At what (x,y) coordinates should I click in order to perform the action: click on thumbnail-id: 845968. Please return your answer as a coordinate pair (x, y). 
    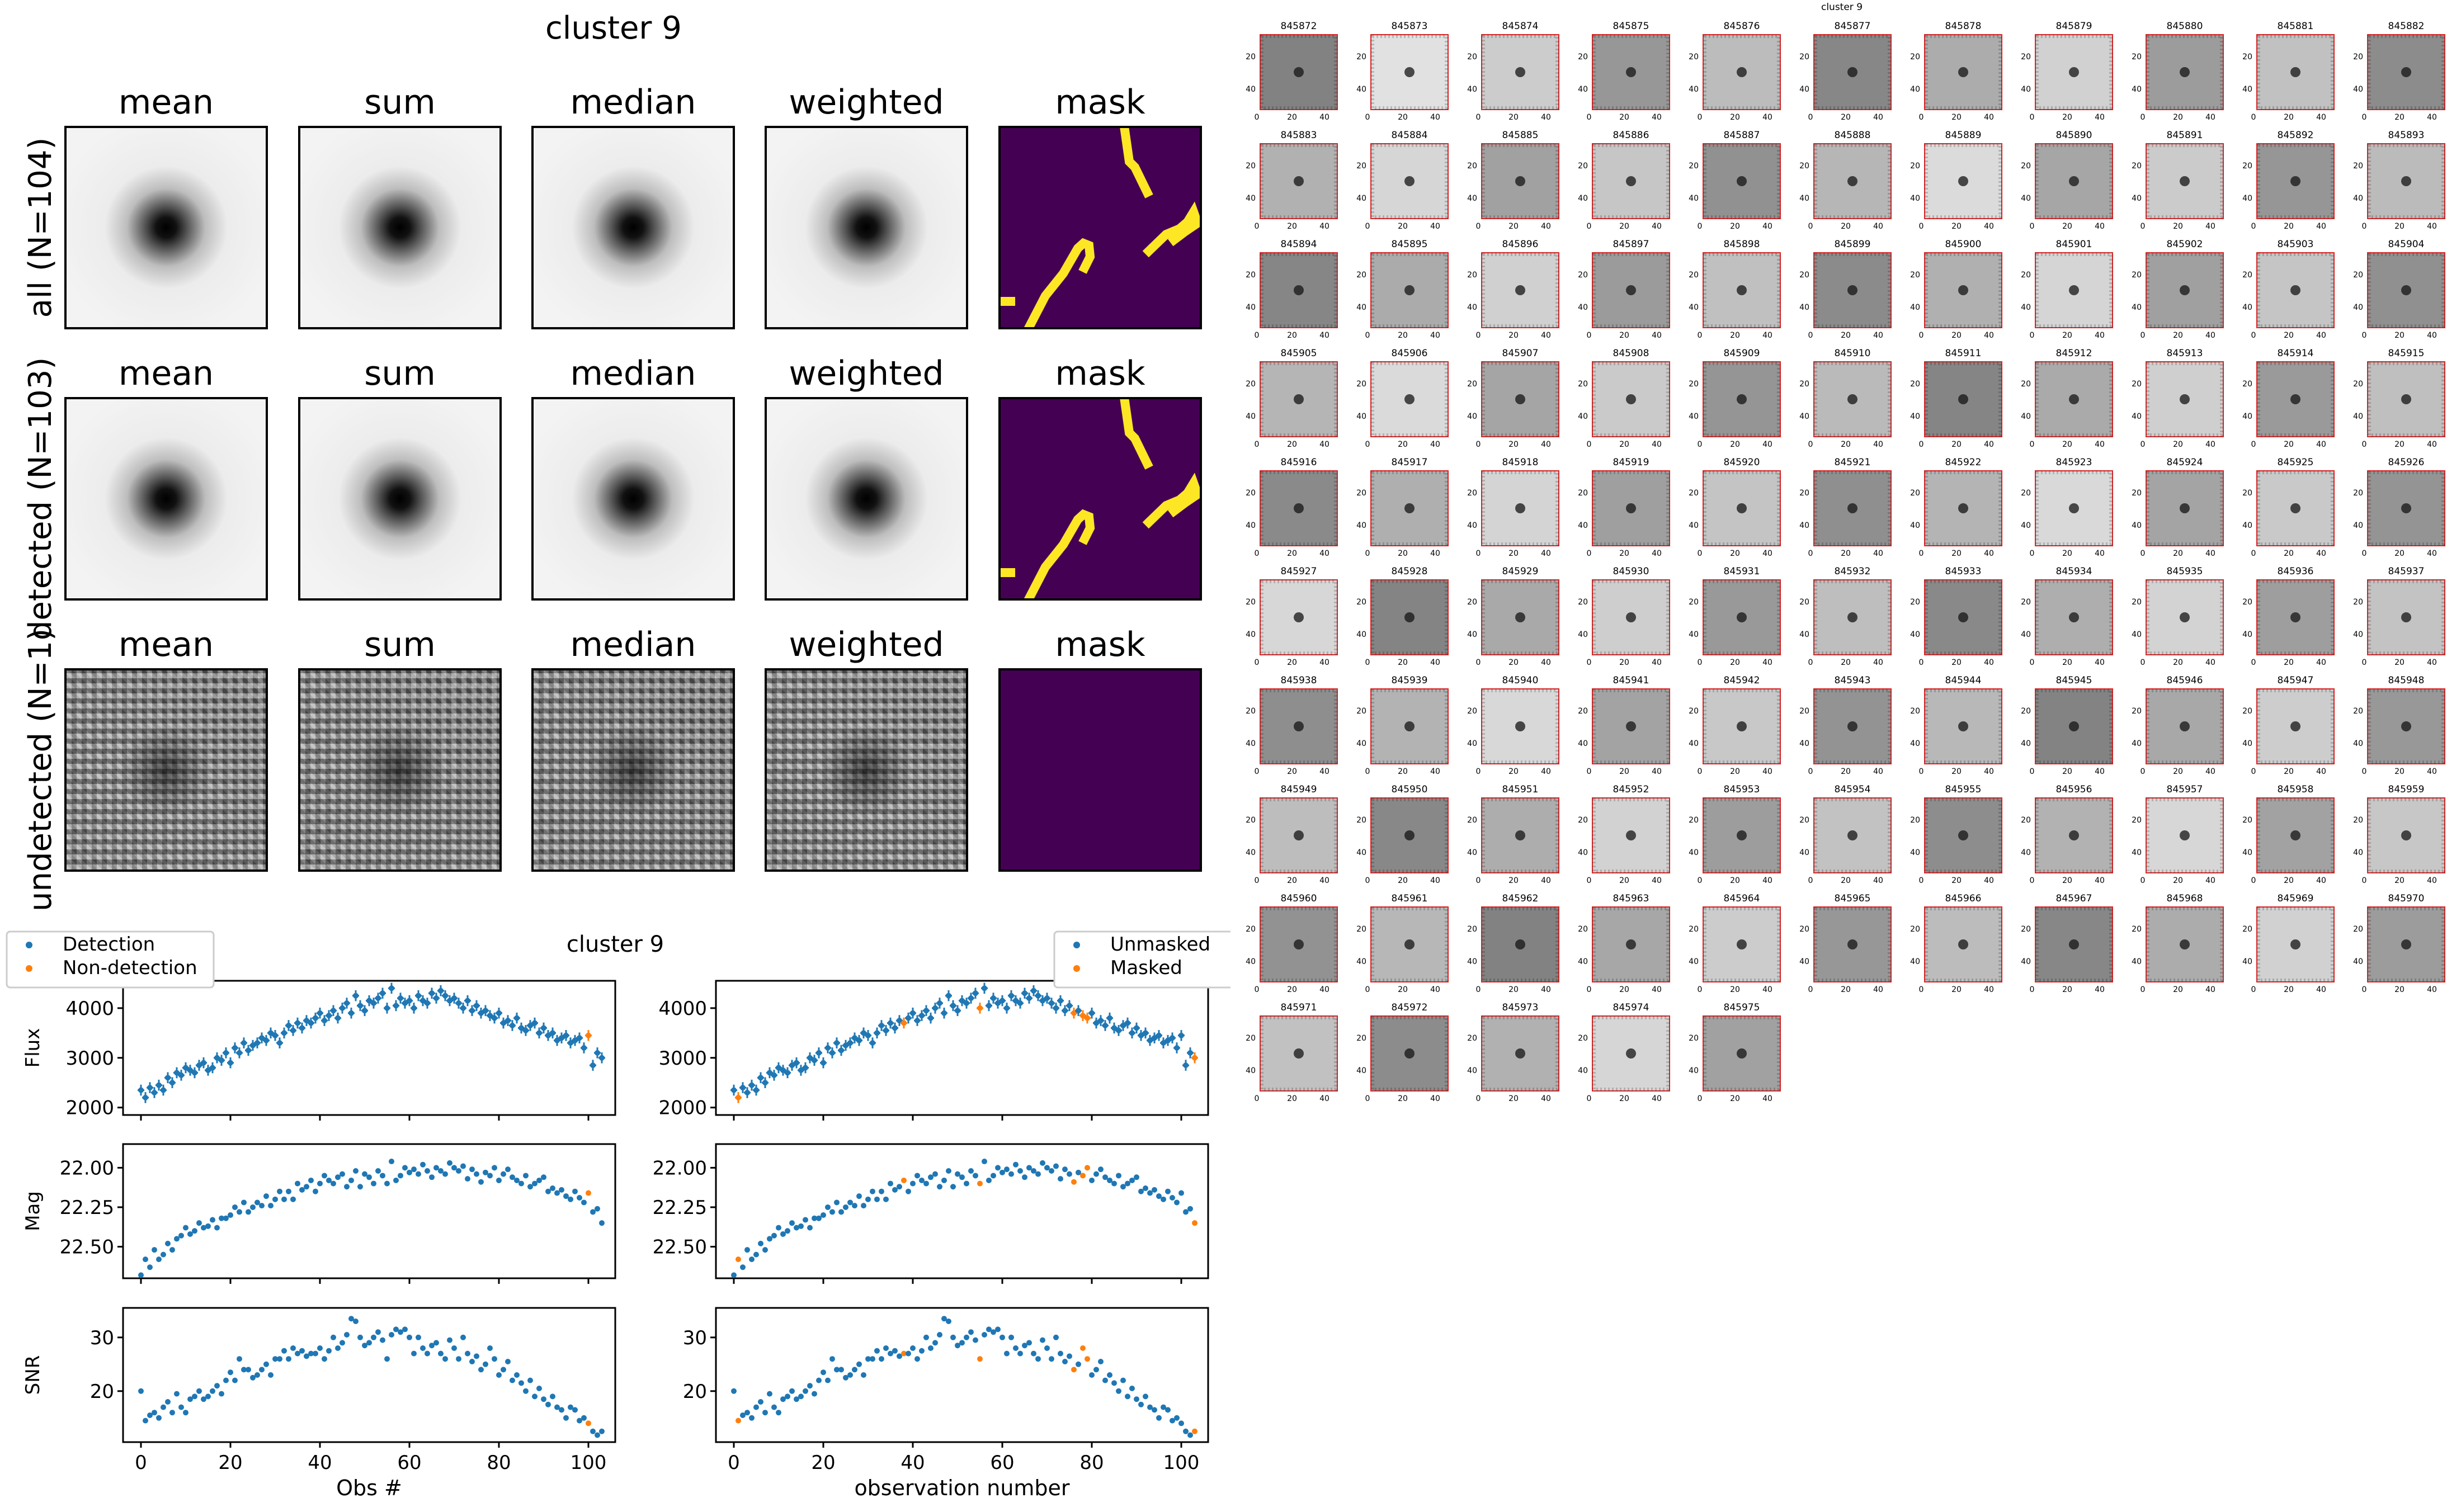
    Looking at the image, I should click on (2185, 898).